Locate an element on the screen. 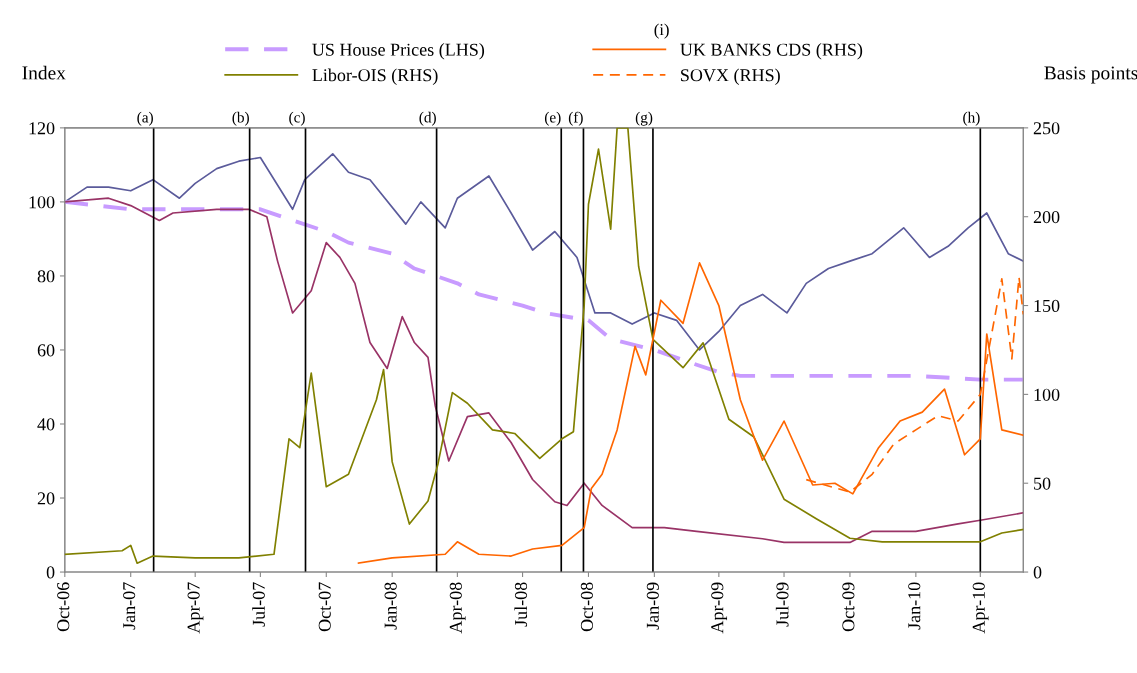 This screenshot has width=1137, height=673. ref-line-label: (a) is located at coordinates (145, 118).